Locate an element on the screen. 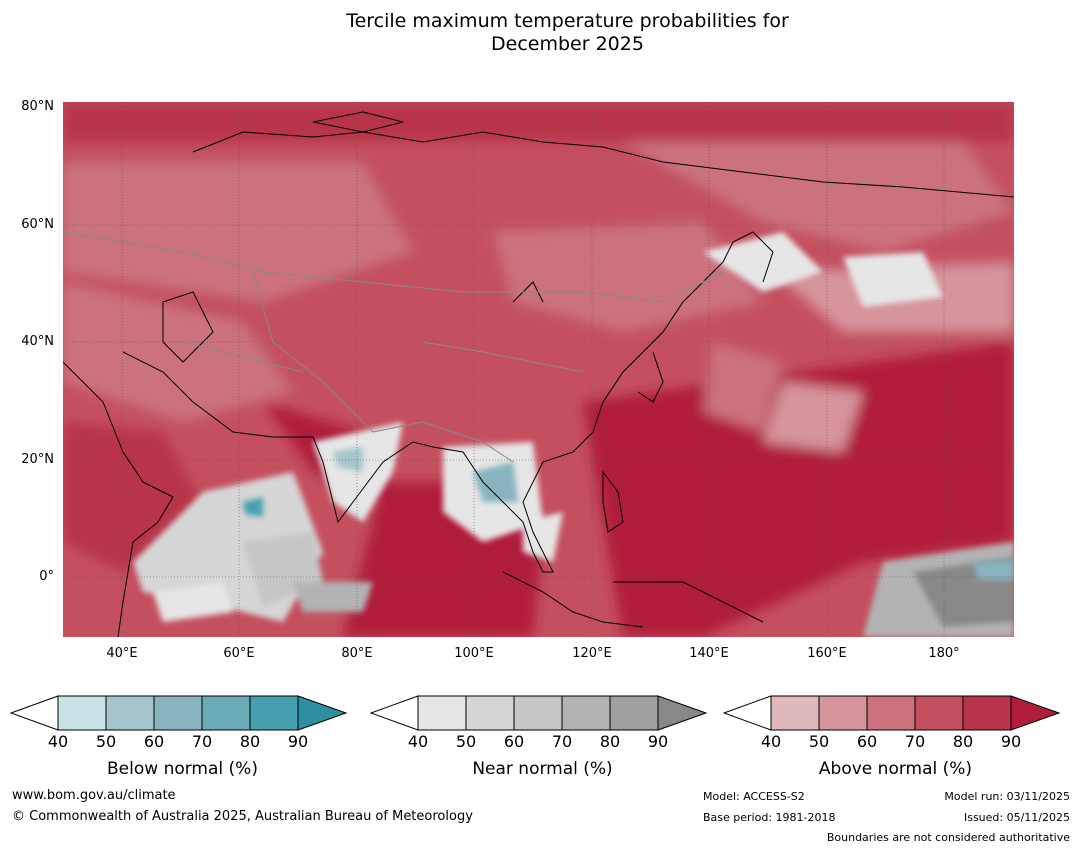  lon-label-180: 180° is located at coordinates (944, 653).